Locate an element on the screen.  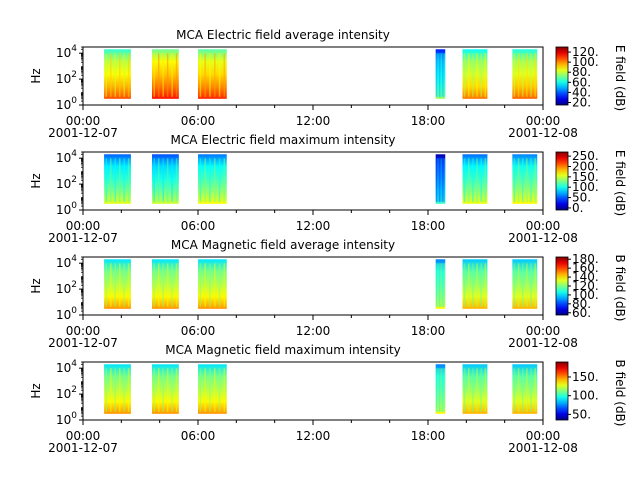
colorbar-tick-label: 20. is located at coordinates (581, 102).